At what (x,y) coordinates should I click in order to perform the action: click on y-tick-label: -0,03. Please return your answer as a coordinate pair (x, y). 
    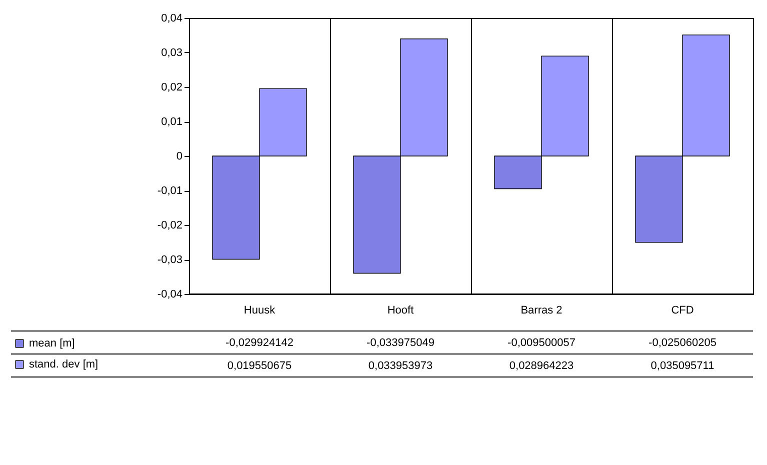
    Looking at the image, I should click on (169, 260).